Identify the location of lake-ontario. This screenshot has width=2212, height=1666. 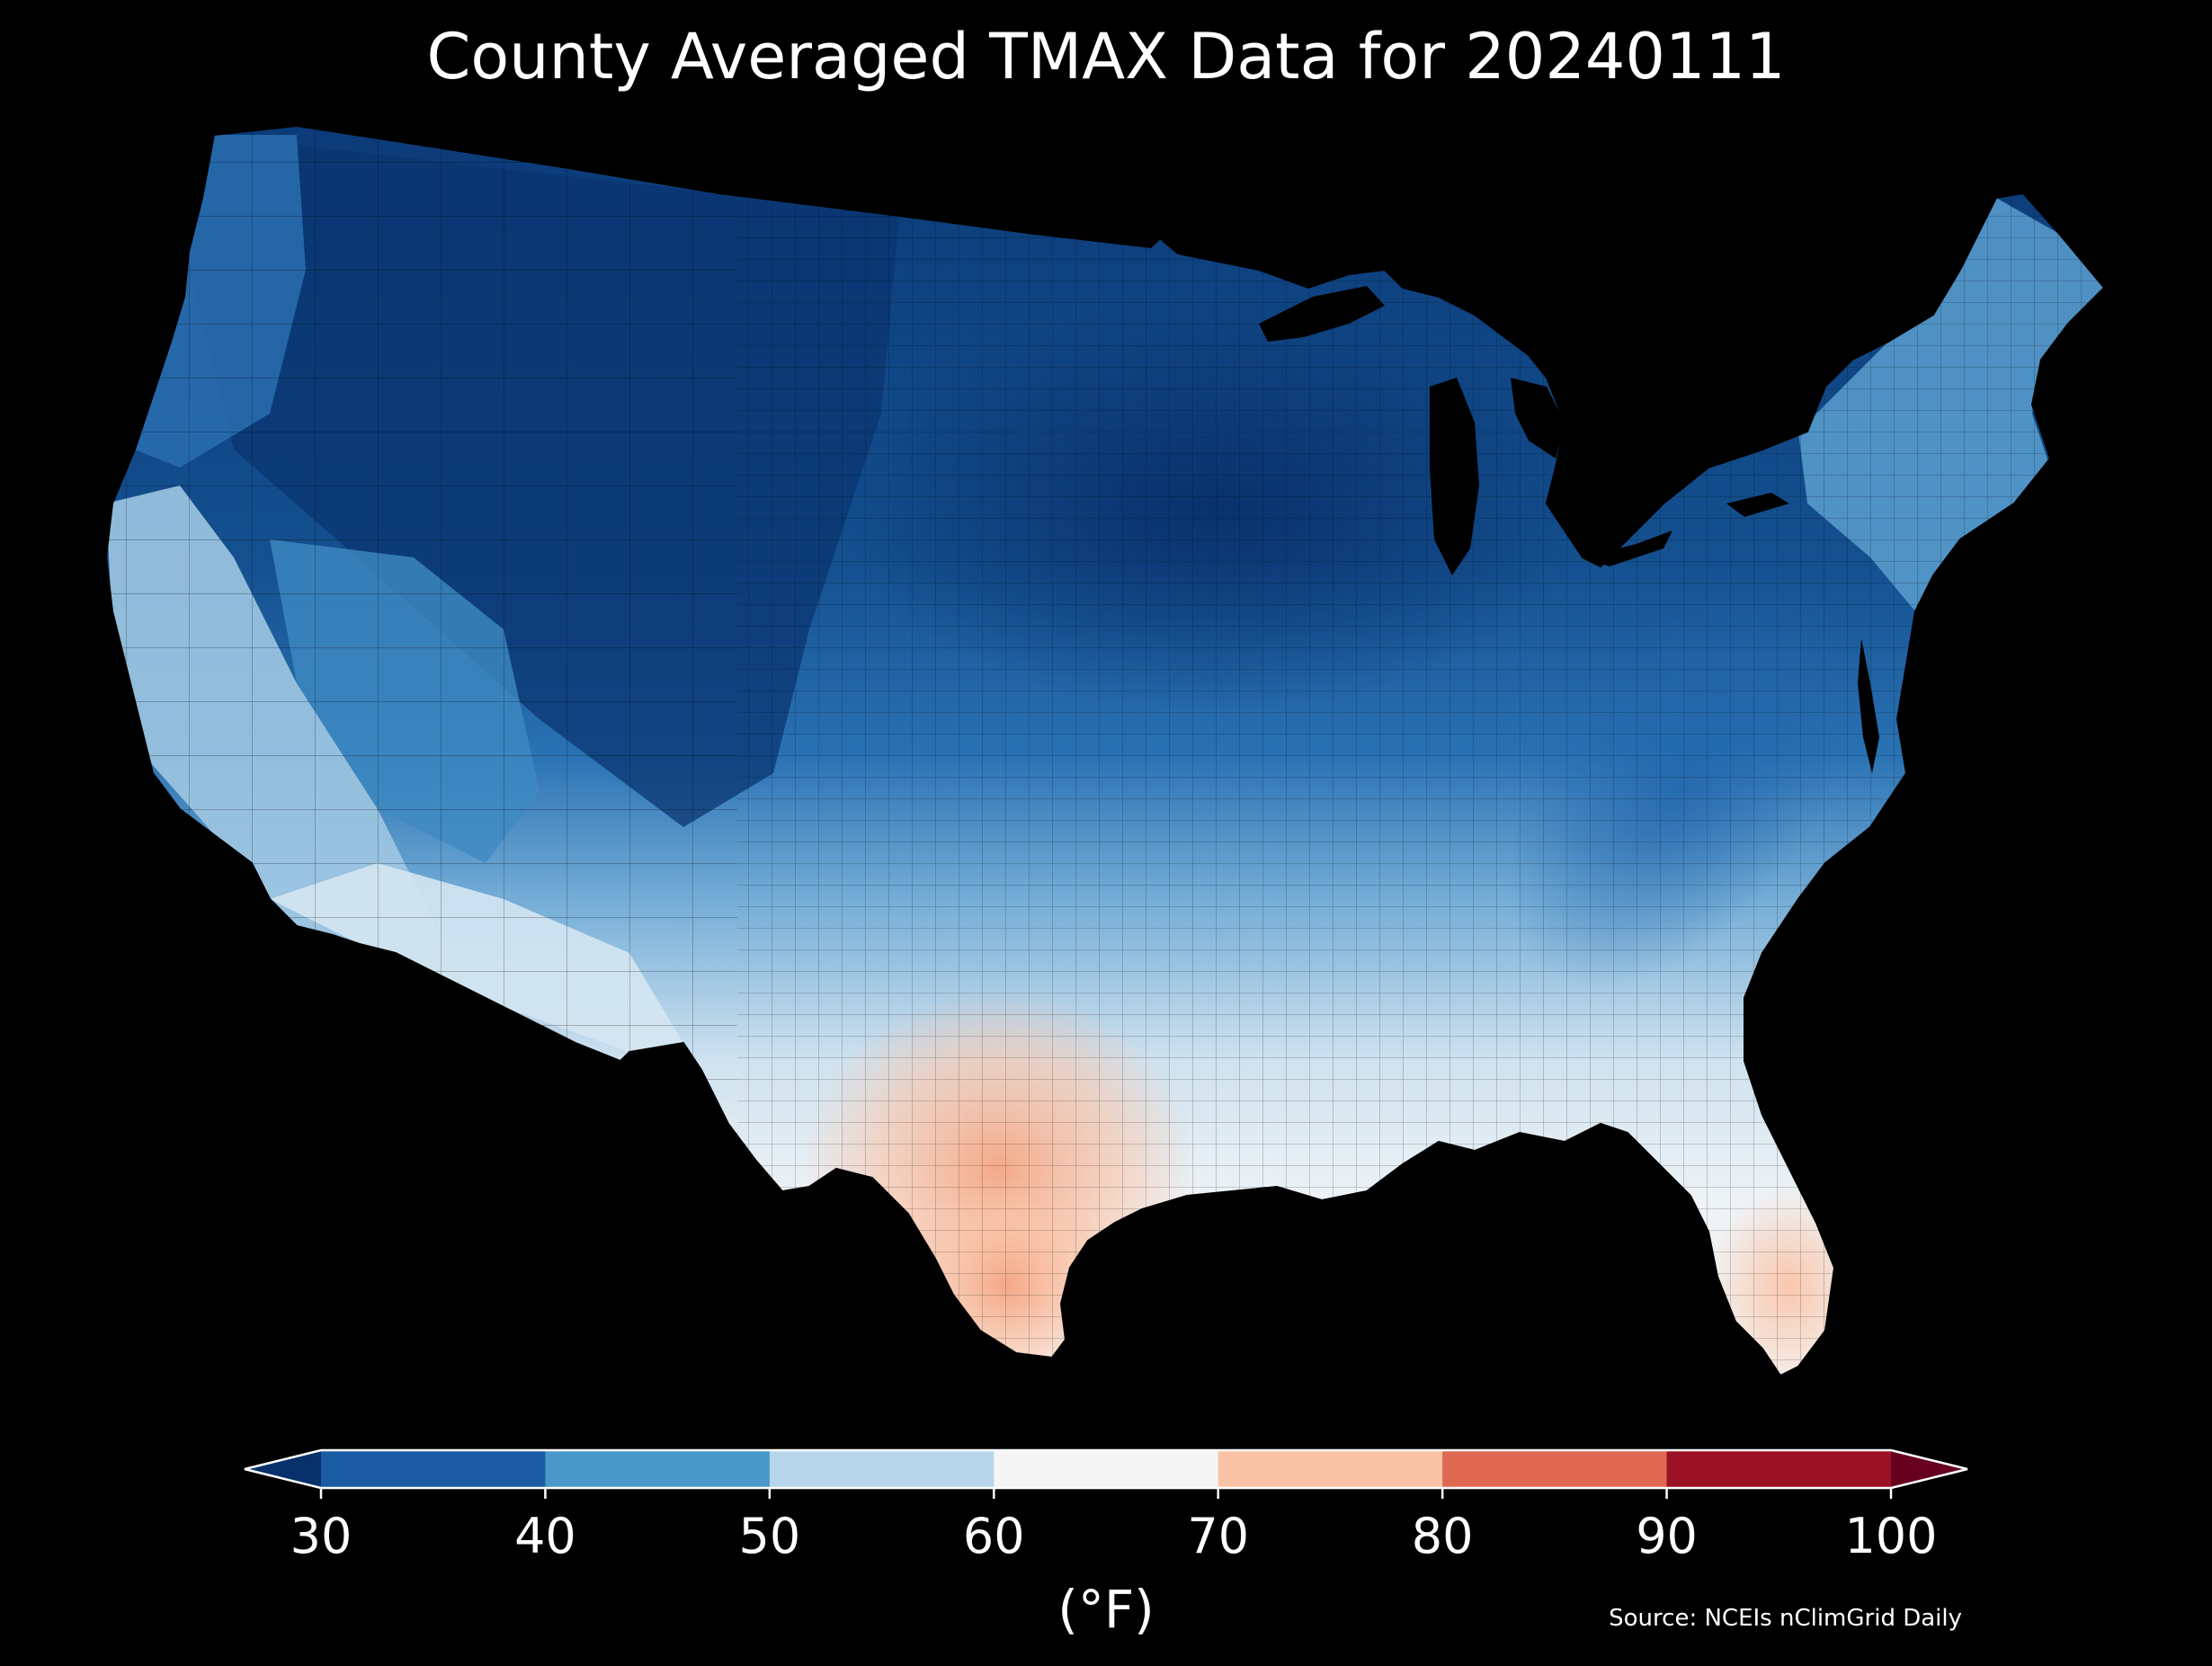
(1757, 505).